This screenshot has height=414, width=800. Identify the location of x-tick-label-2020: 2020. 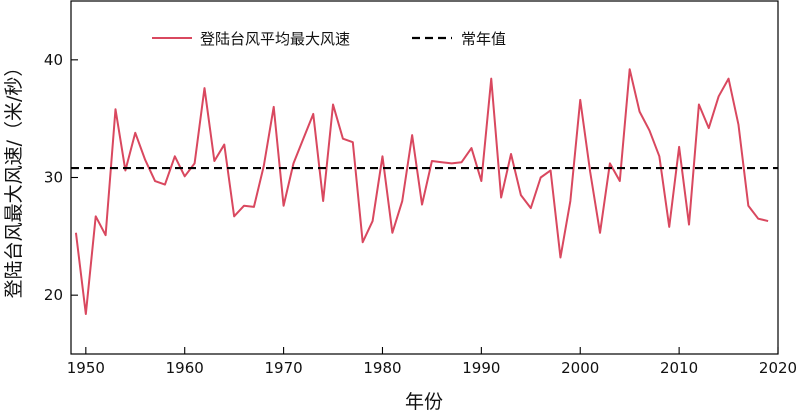
(778, 368).